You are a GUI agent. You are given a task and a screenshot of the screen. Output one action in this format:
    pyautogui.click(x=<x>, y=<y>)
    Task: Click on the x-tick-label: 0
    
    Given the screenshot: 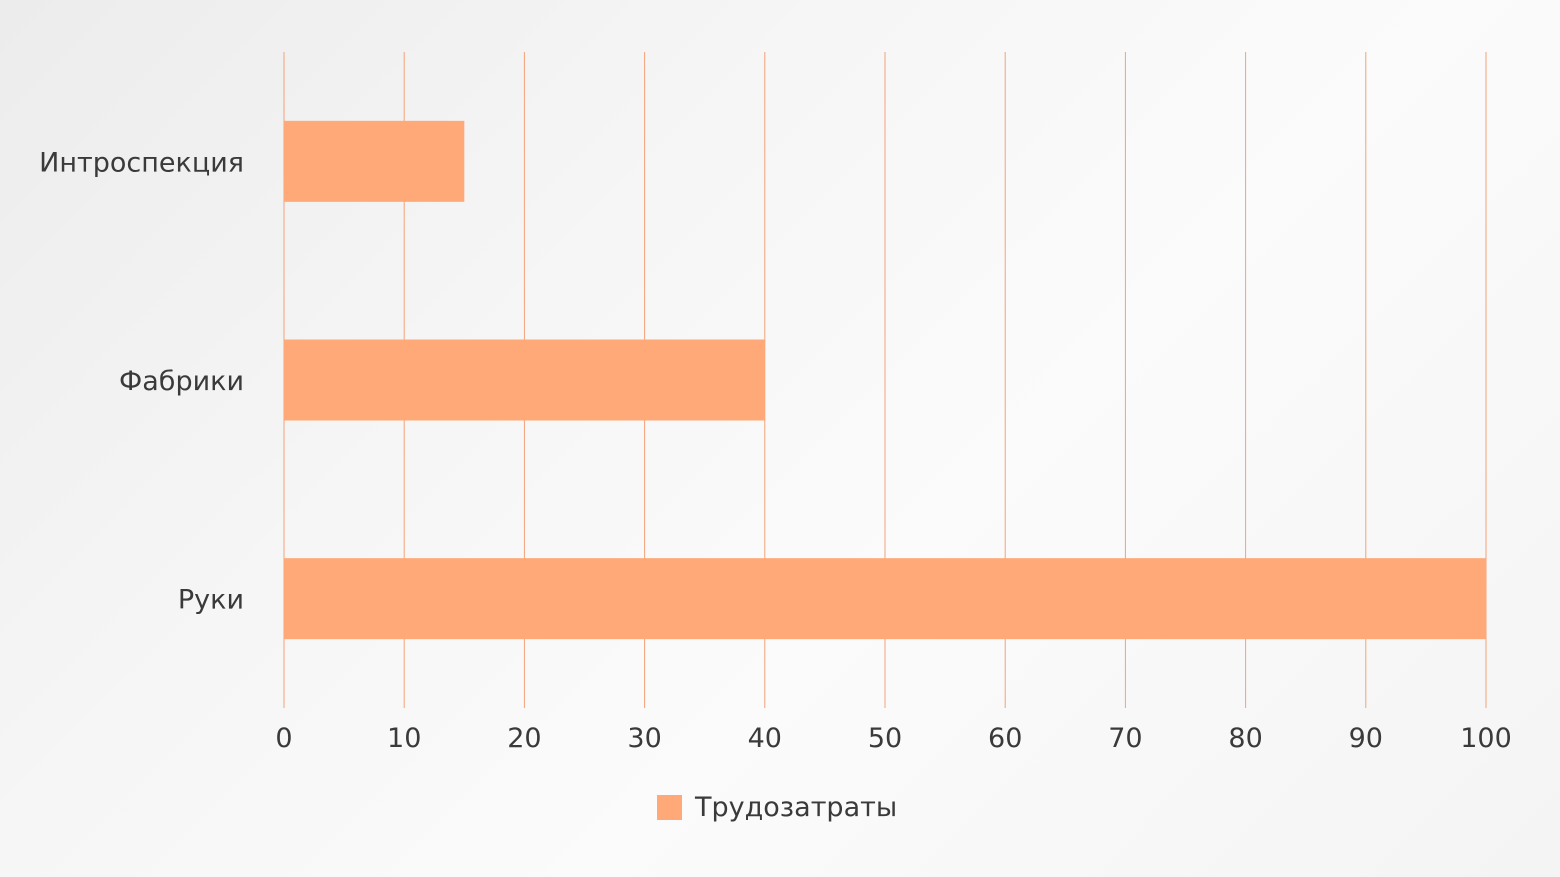 What is the action you would take?
    pyautogui.click(x=283, y=738)
    